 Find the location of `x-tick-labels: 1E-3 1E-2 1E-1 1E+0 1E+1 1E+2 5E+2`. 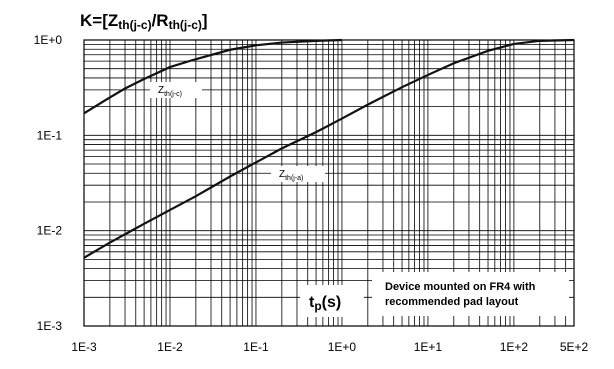

x-tick-labels: 1E-3 1E-2 1E-1 1E+0 1E+1 1E+2 5E+2 is located at coordinates (329, 347).